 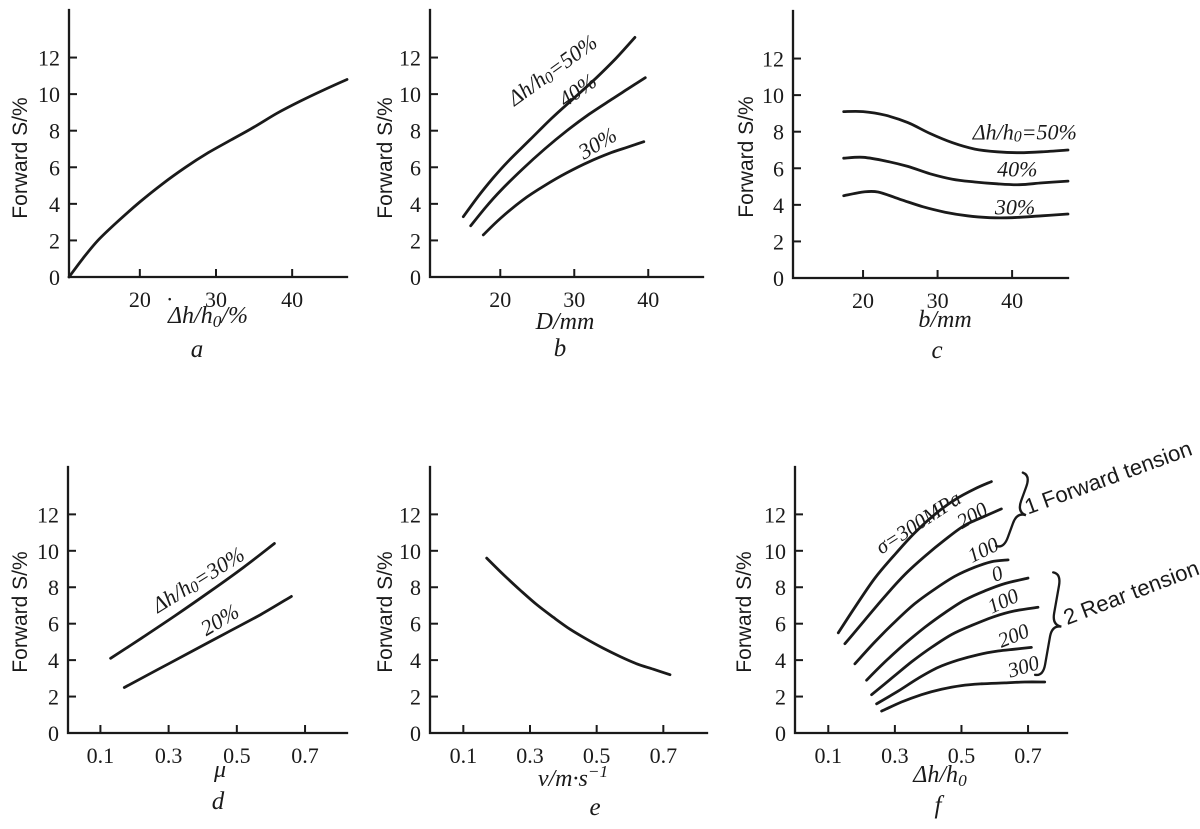 I want to click on brace-forward-tension, so click(x=1011, y=509).